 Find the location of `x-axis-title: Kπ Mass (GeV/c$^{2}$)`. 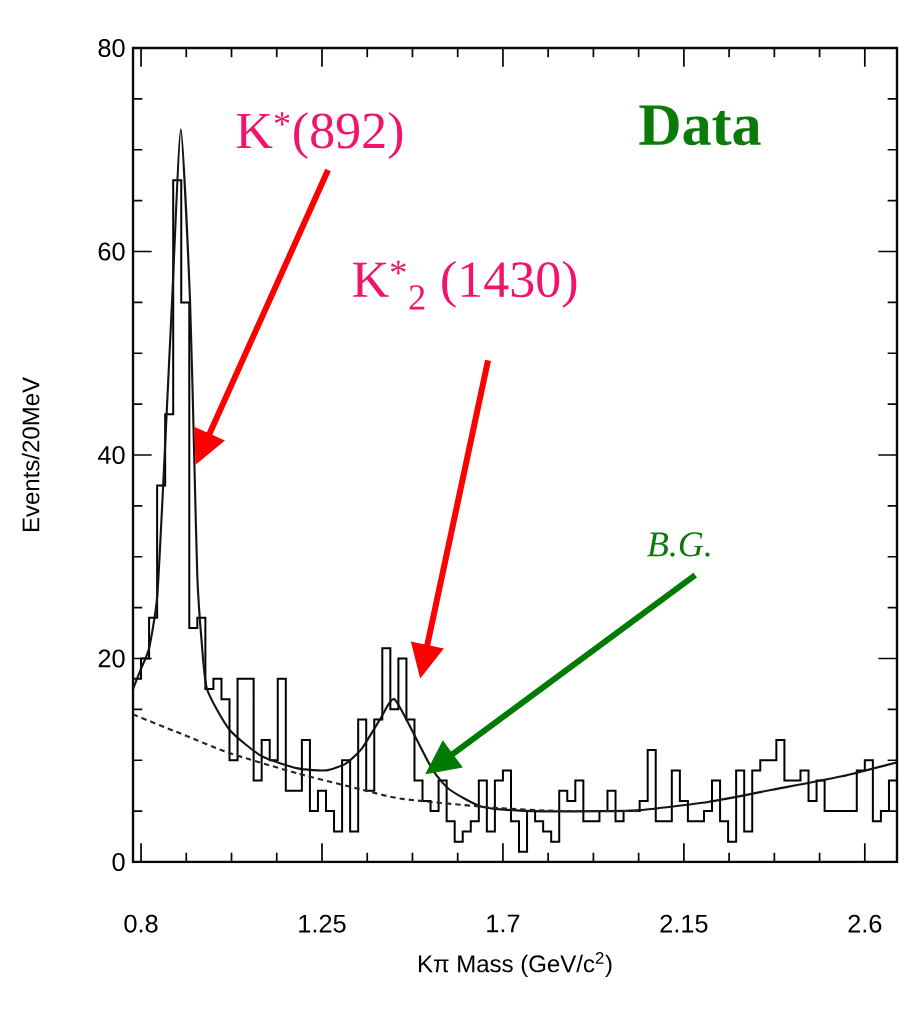

x-axis-title: Kπ Mass (GeV/c$^{2}$) is located at coordinates (515, 965).